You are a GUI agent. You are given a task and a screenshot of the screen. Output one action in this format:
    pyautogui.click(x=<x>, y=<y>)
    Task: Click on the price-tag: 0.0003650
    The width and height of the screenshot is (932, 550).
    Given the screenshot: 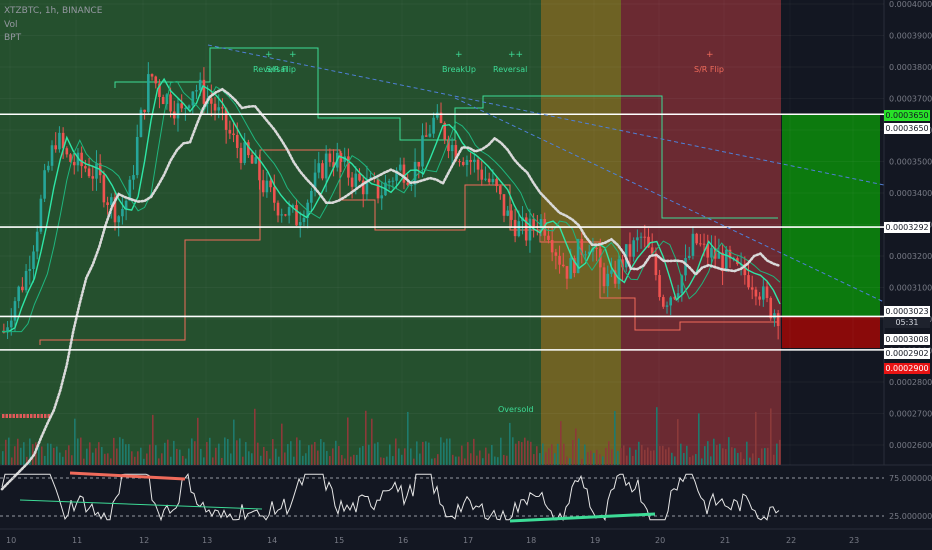 What is the action you would take?
    pyautogui.click(x=907, y=115)
    